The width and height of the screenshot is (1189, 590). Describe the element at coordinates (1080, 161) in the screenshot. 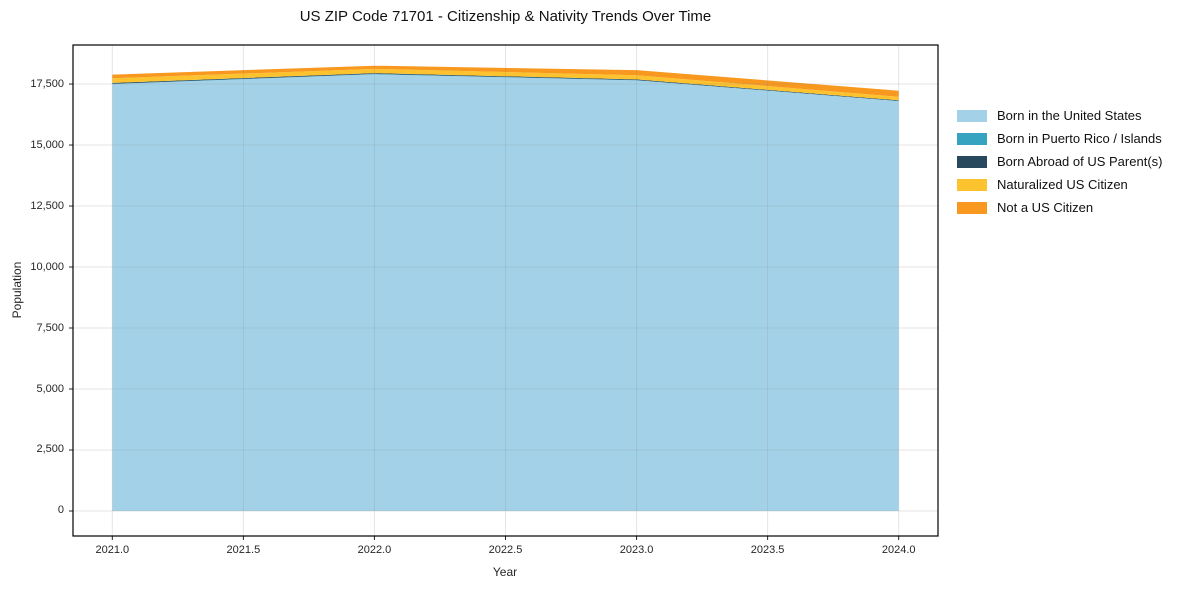

I see `legend-label: Born Abroad of US Parent(s)` at that location.